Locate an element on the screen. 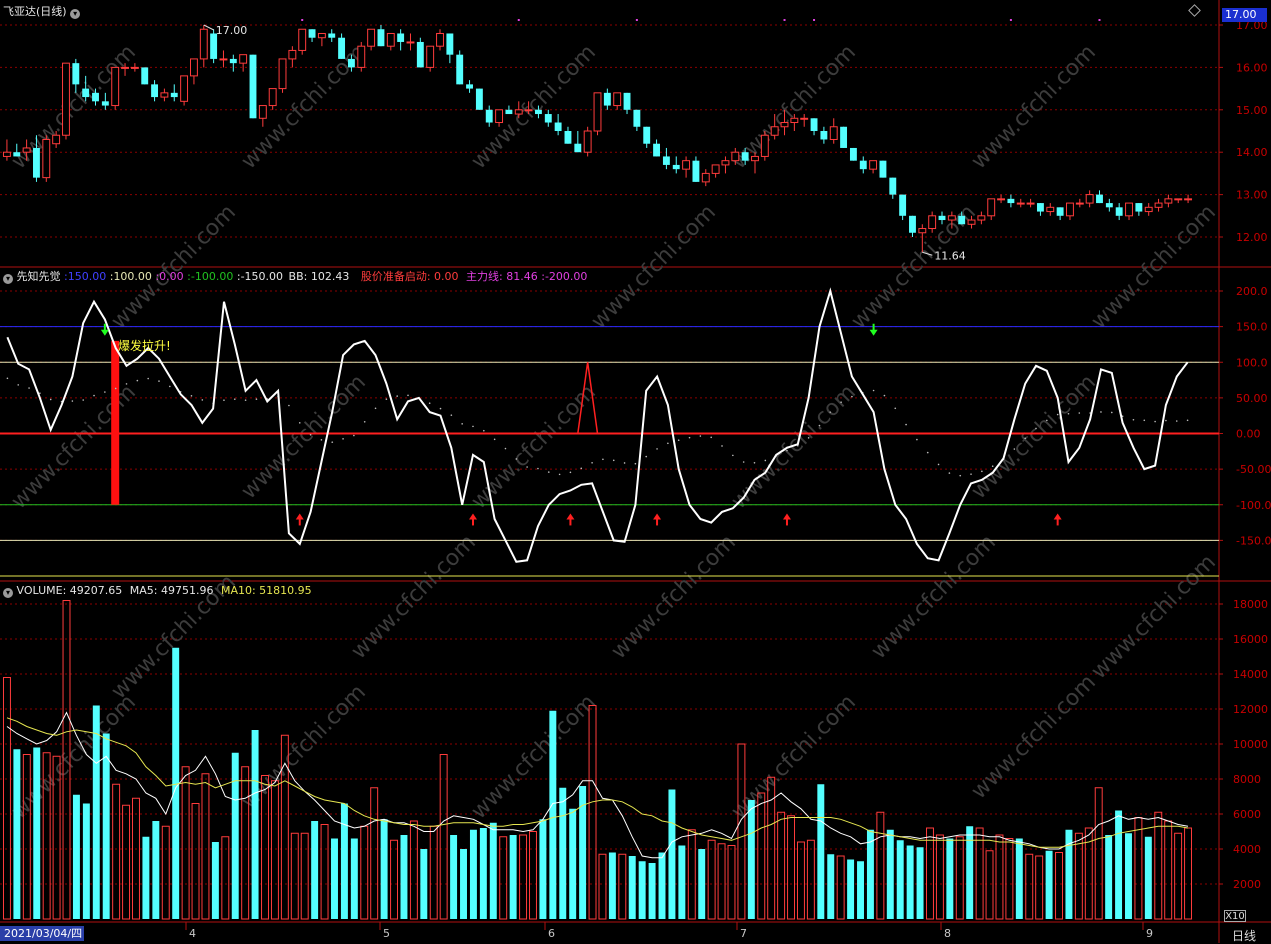 The height and width of the screenshot is (944, 1271). volume-ma10: MA10: 51810.95 is located at coordinates (266, 590).